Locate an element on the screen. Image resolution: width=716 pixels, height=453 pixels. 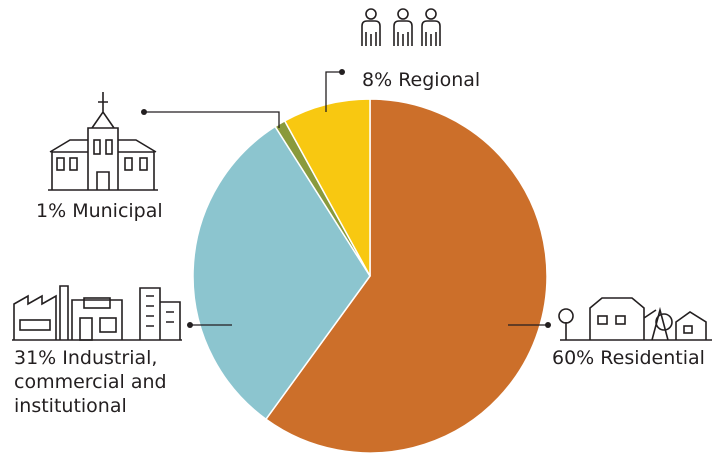
label-regional: 8% Regional is located at coordinates (421, 80).